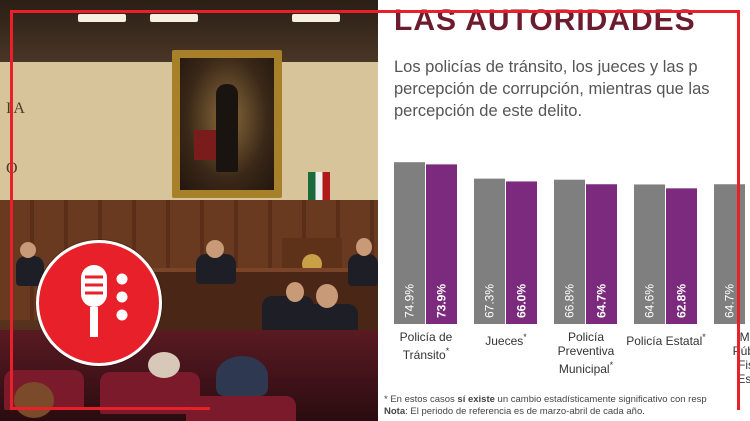  Describe the element at coordinates (488, 111) in the screenshot. I see `intro-line: percepción de este delito.` at that location.